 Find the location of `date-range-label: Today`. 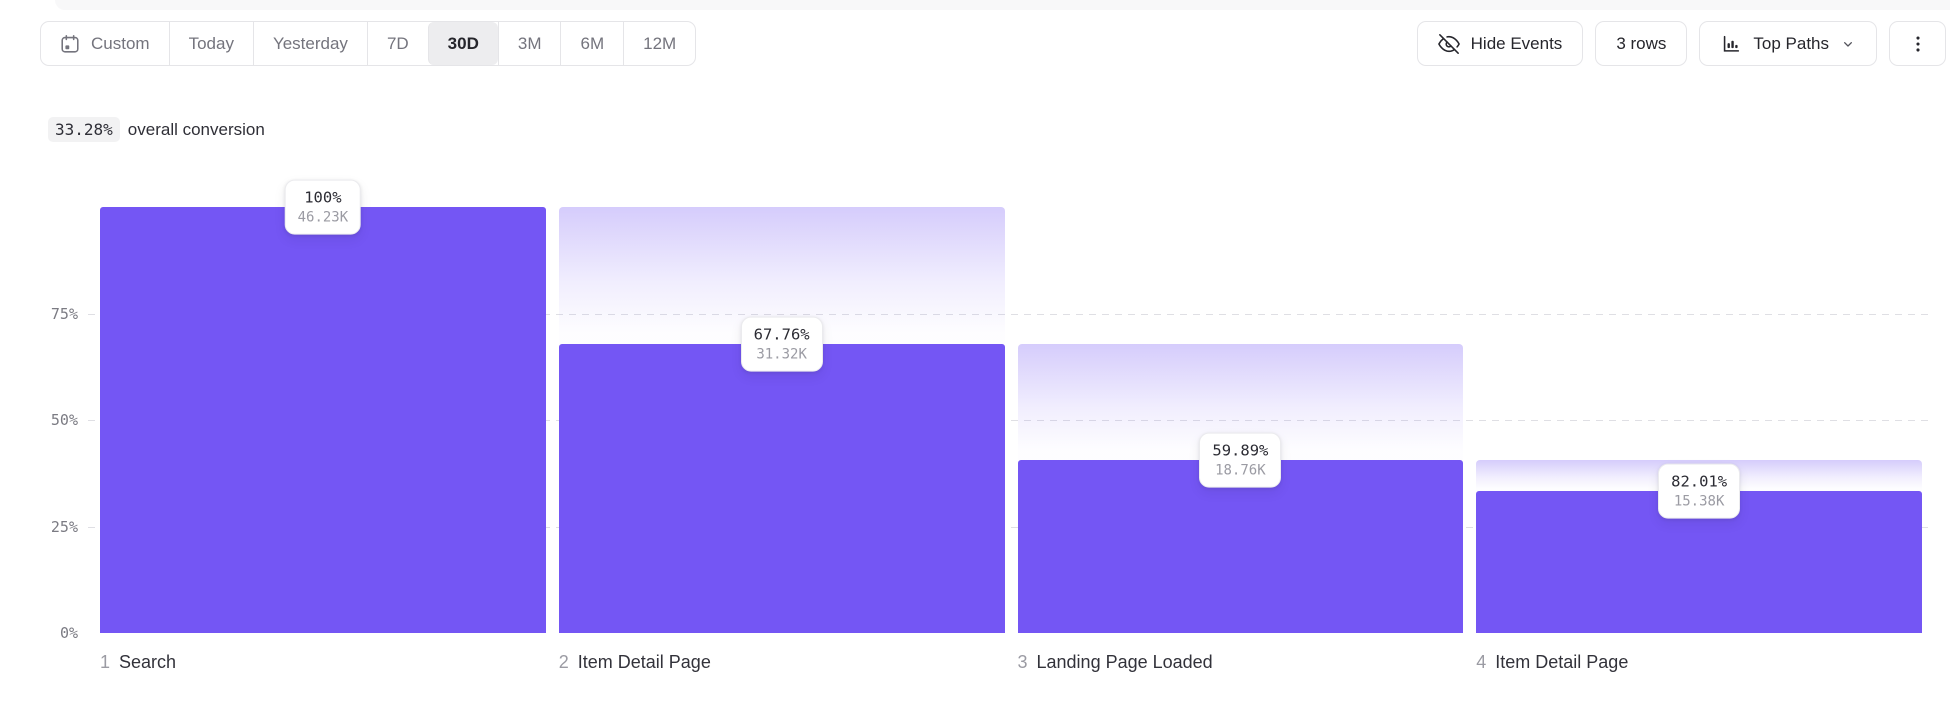

date-range-label: Today is located at coordinates (211, 43).